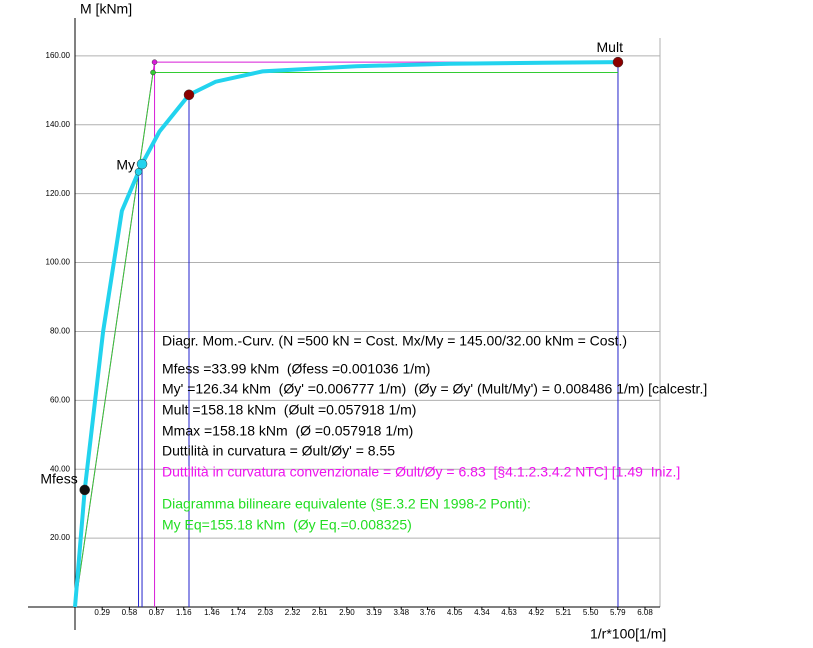 The width and height of the screenshot is (813, 648). I want to click on x-tick-label: 4.05, so click(455, 612).